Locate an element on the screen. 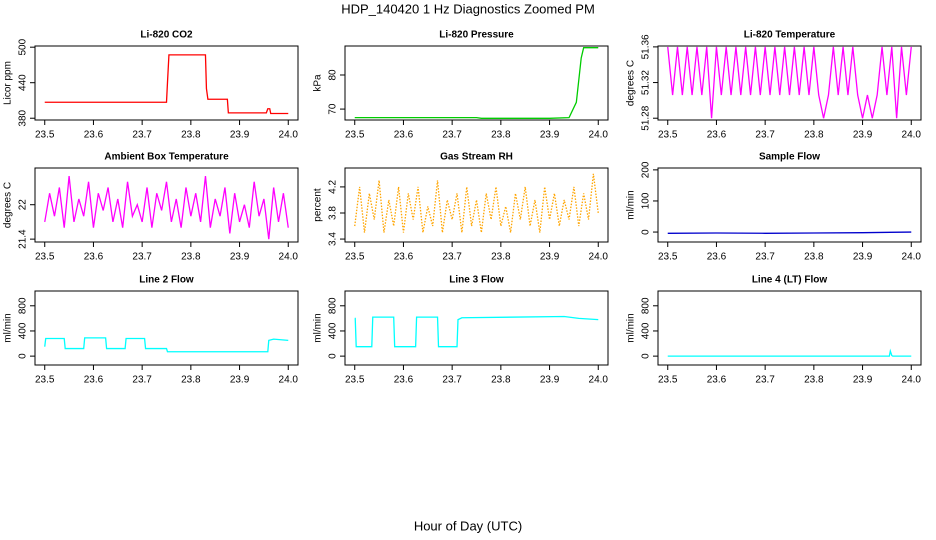 The width and height of the screenshot is (936, 540). y-tick-label: 800 is located at coordinates (23, 305).